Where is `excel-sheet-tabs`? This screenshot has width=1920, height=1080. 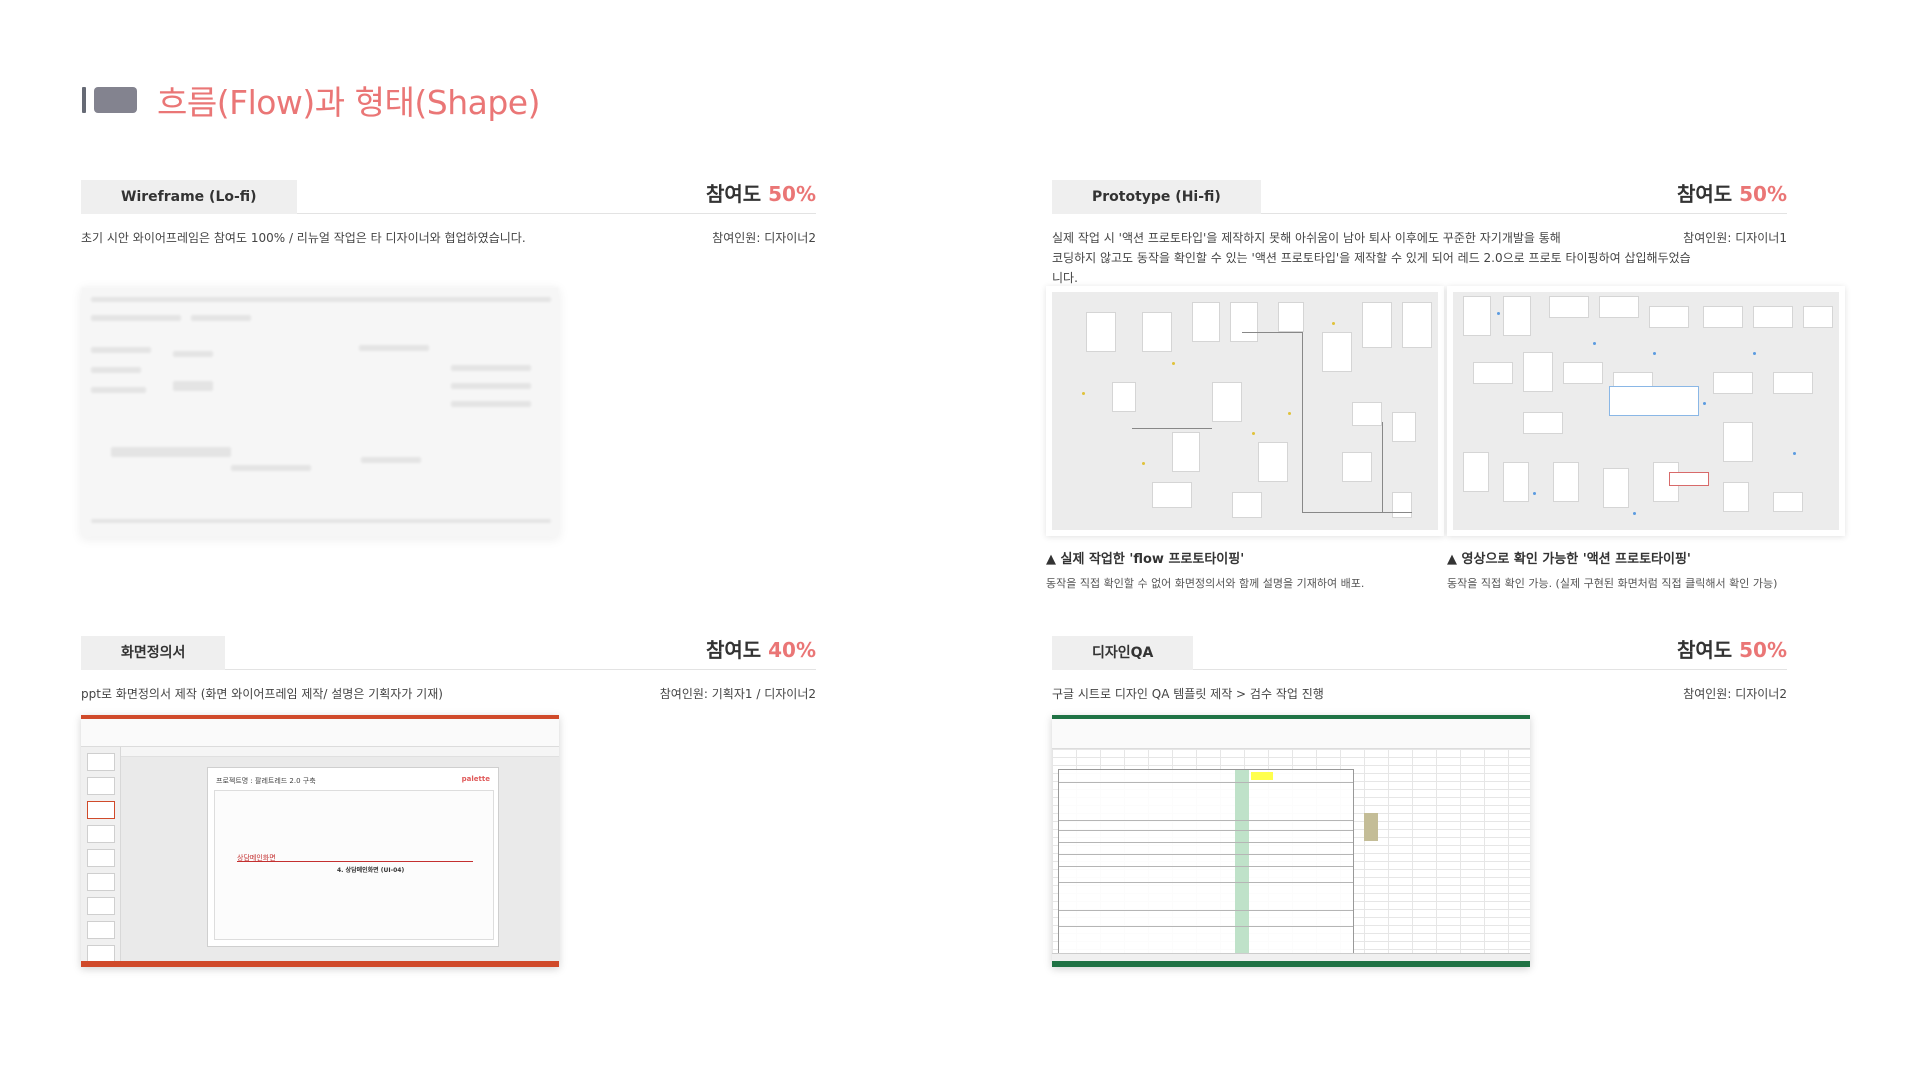
excel-sheet-tabs is located at coordinates (1291, 957).